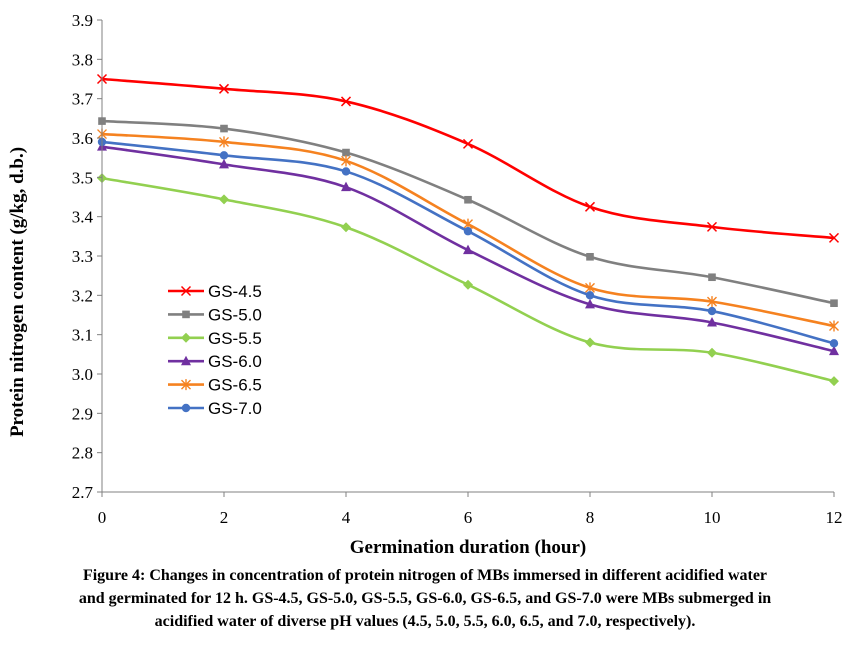 Image resolution: width=850 pixels, height=647 pixels. What do you see at coordinates (82, 295) in the screenshot?
I see `y-tick-label: 3.2` at bounding box center [82, 295].